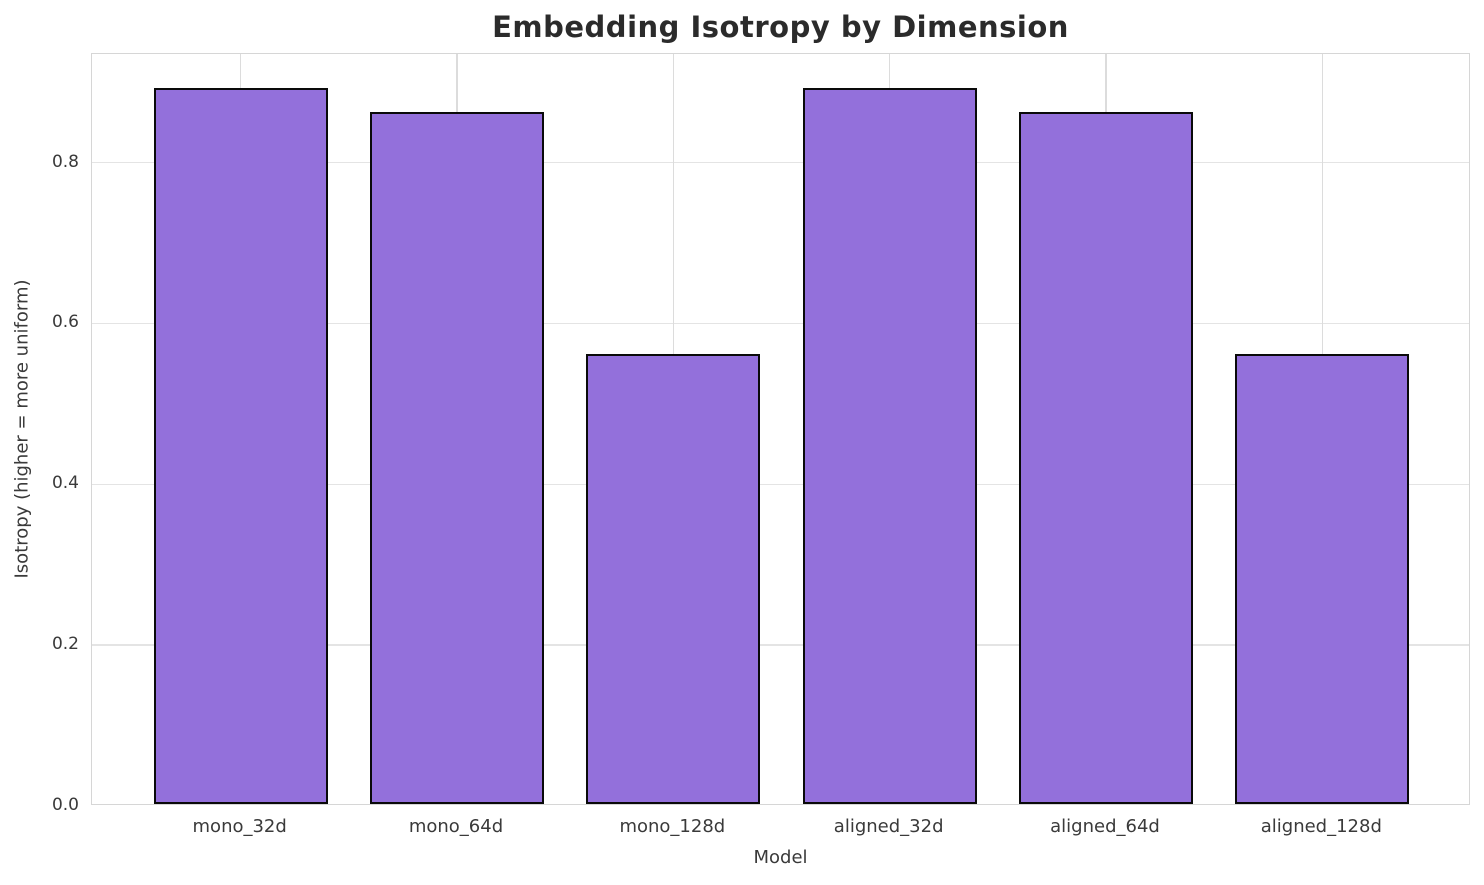  Describe the element at coordinates (1105, 826) in the screenshot. I see `x-tick-label: aligned_64d` at that location.